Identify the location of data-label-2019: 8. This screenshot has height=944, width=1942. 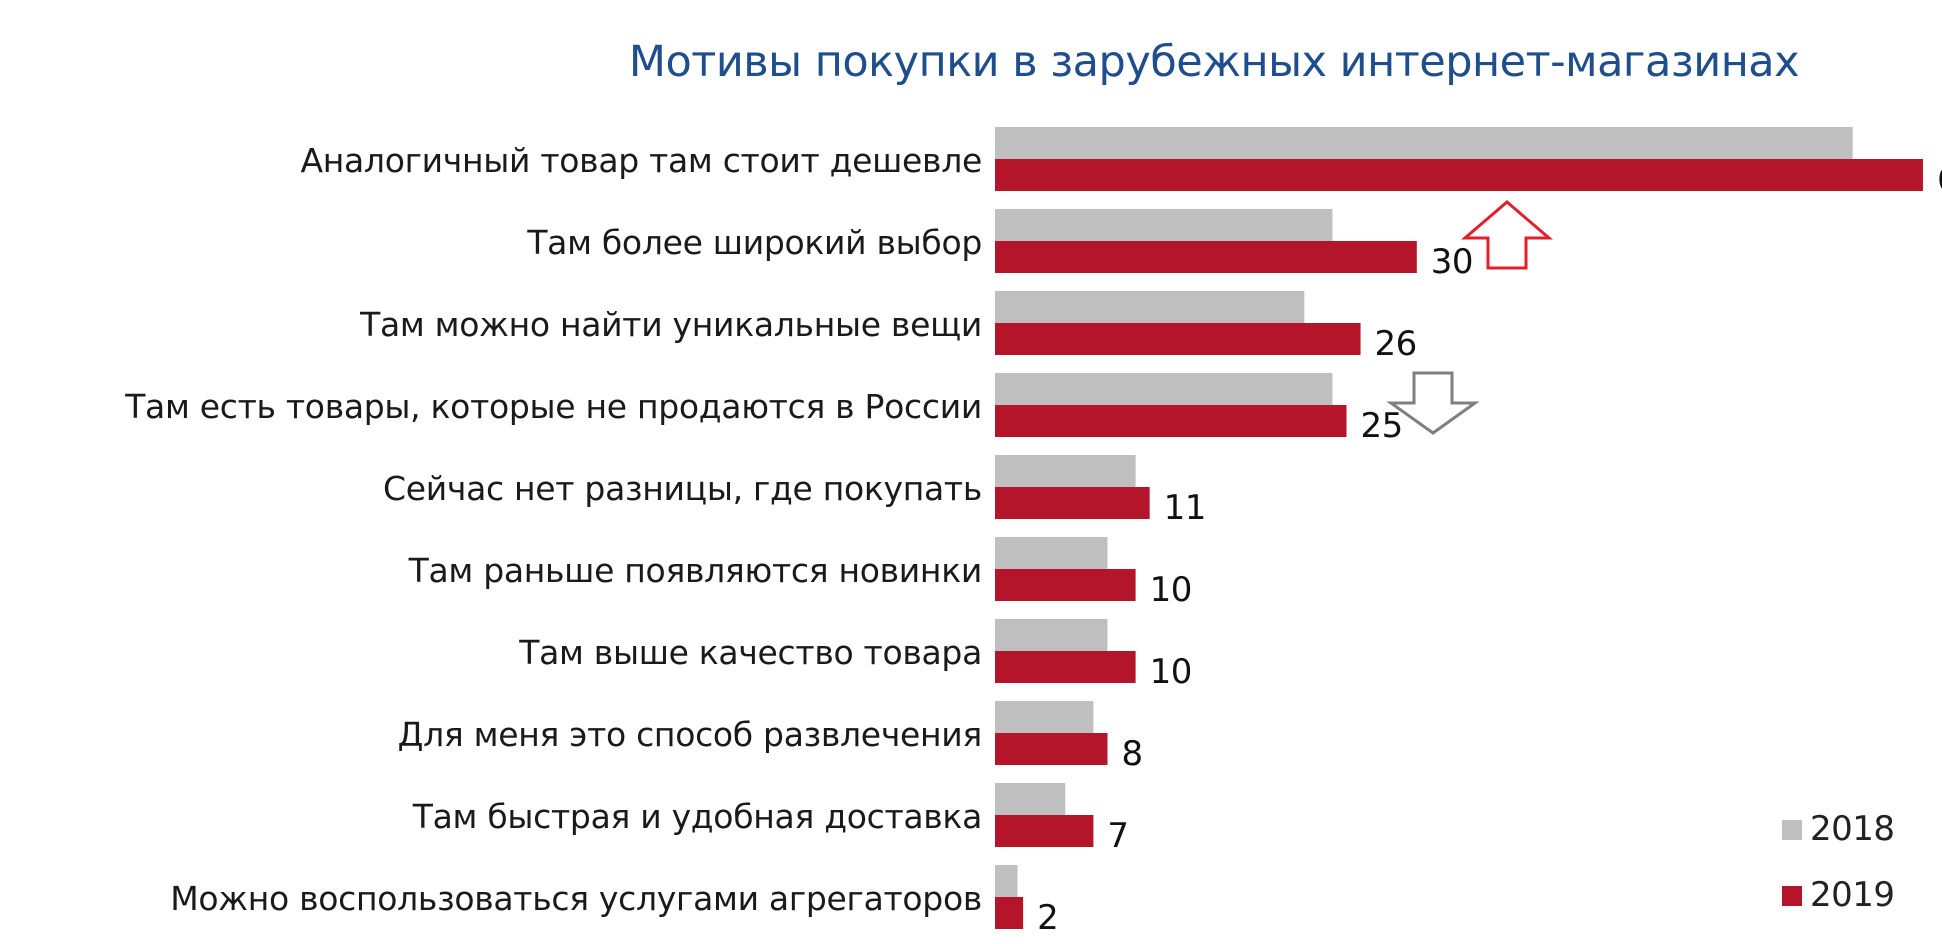
(1131, 754).